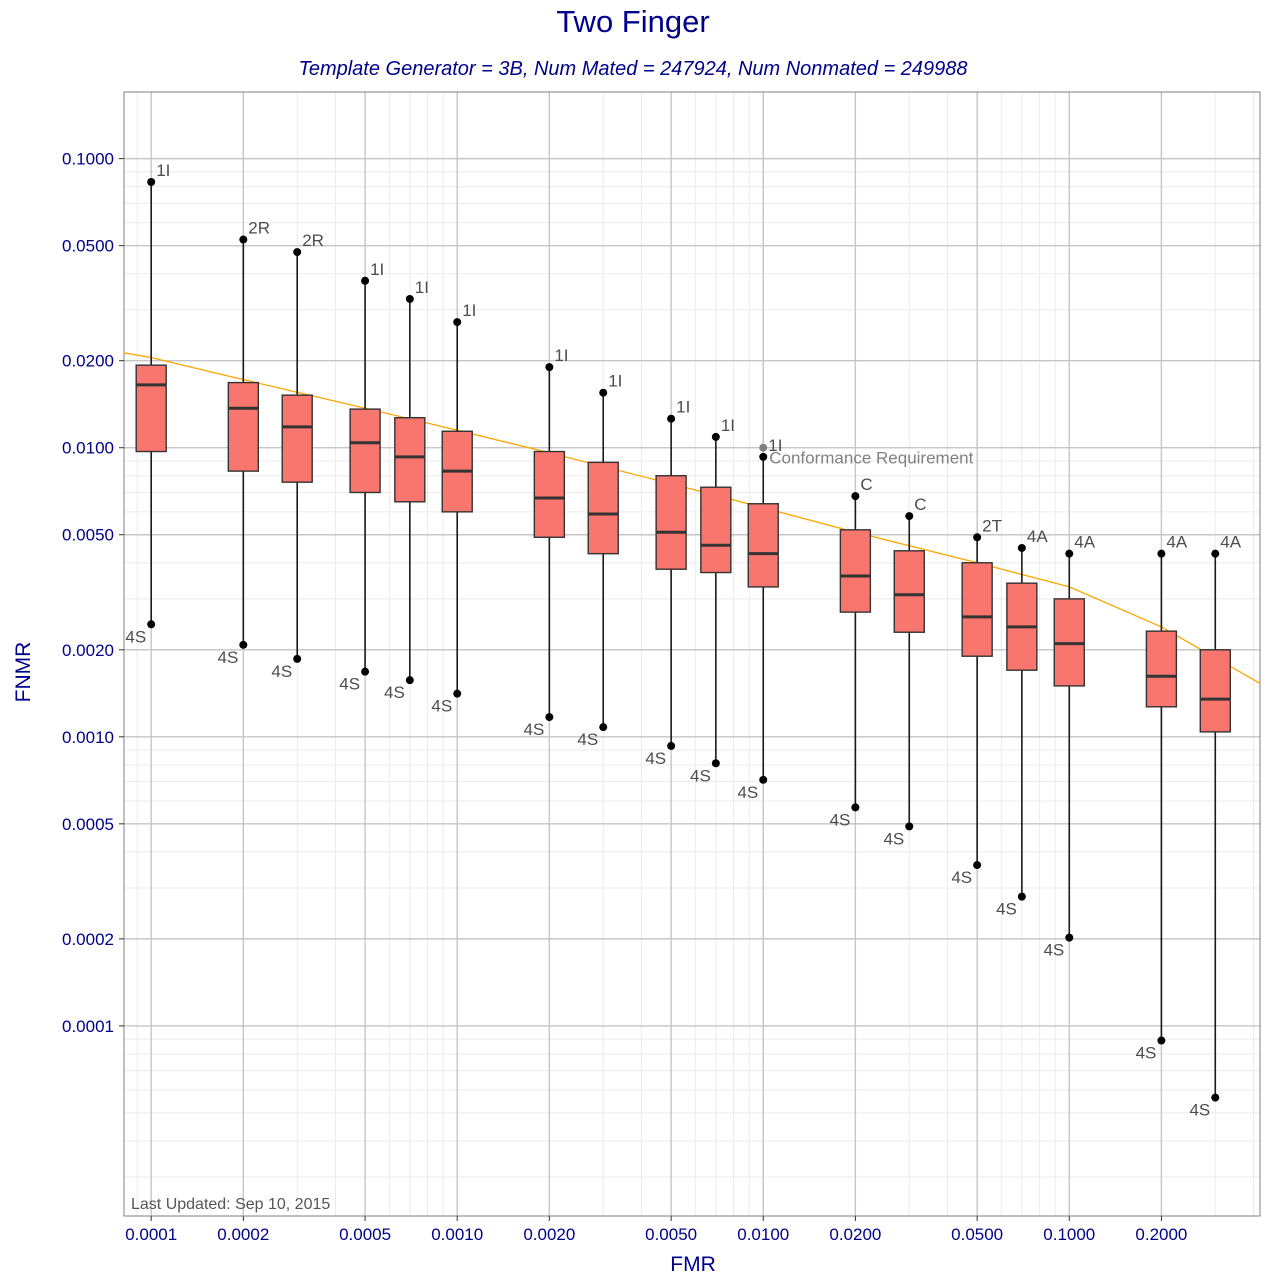  What do you see at coordinates (88, 824) in the screenshot?
I see `y-tick-label: 0.0005` at bounding box center [88, 824].